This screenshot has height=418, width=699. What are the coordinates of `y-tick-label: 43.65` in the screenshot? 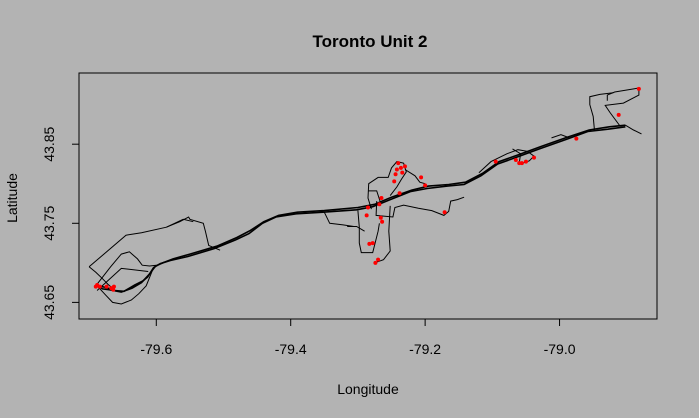 It's located at (49, 302).